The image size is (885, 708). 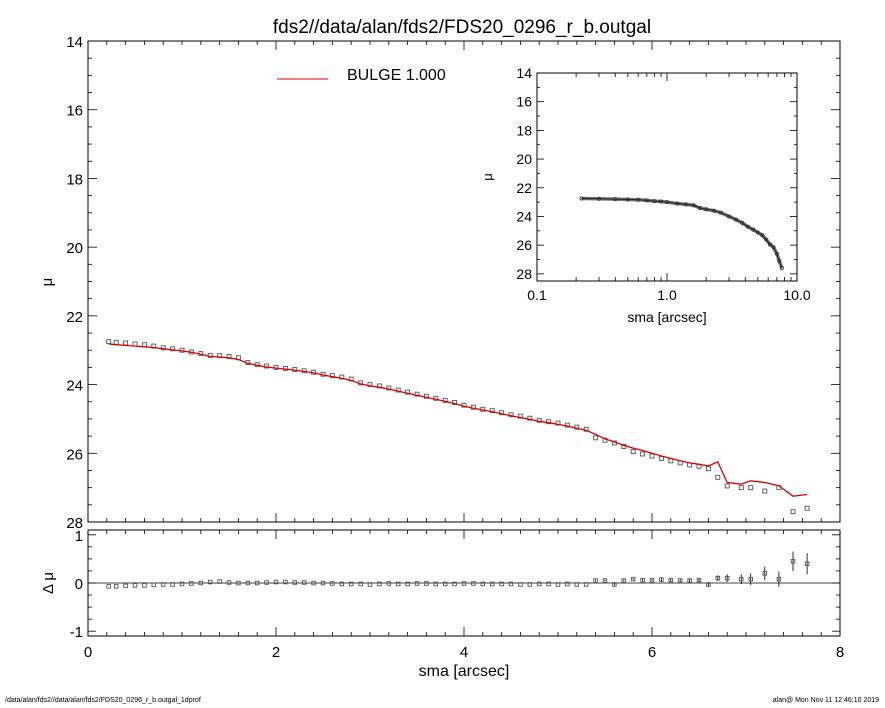 What do you see at coordinates (524, 73) in the screenshot?
I see `inset-y-tick-label: 14` at bounding box center [524, 73].